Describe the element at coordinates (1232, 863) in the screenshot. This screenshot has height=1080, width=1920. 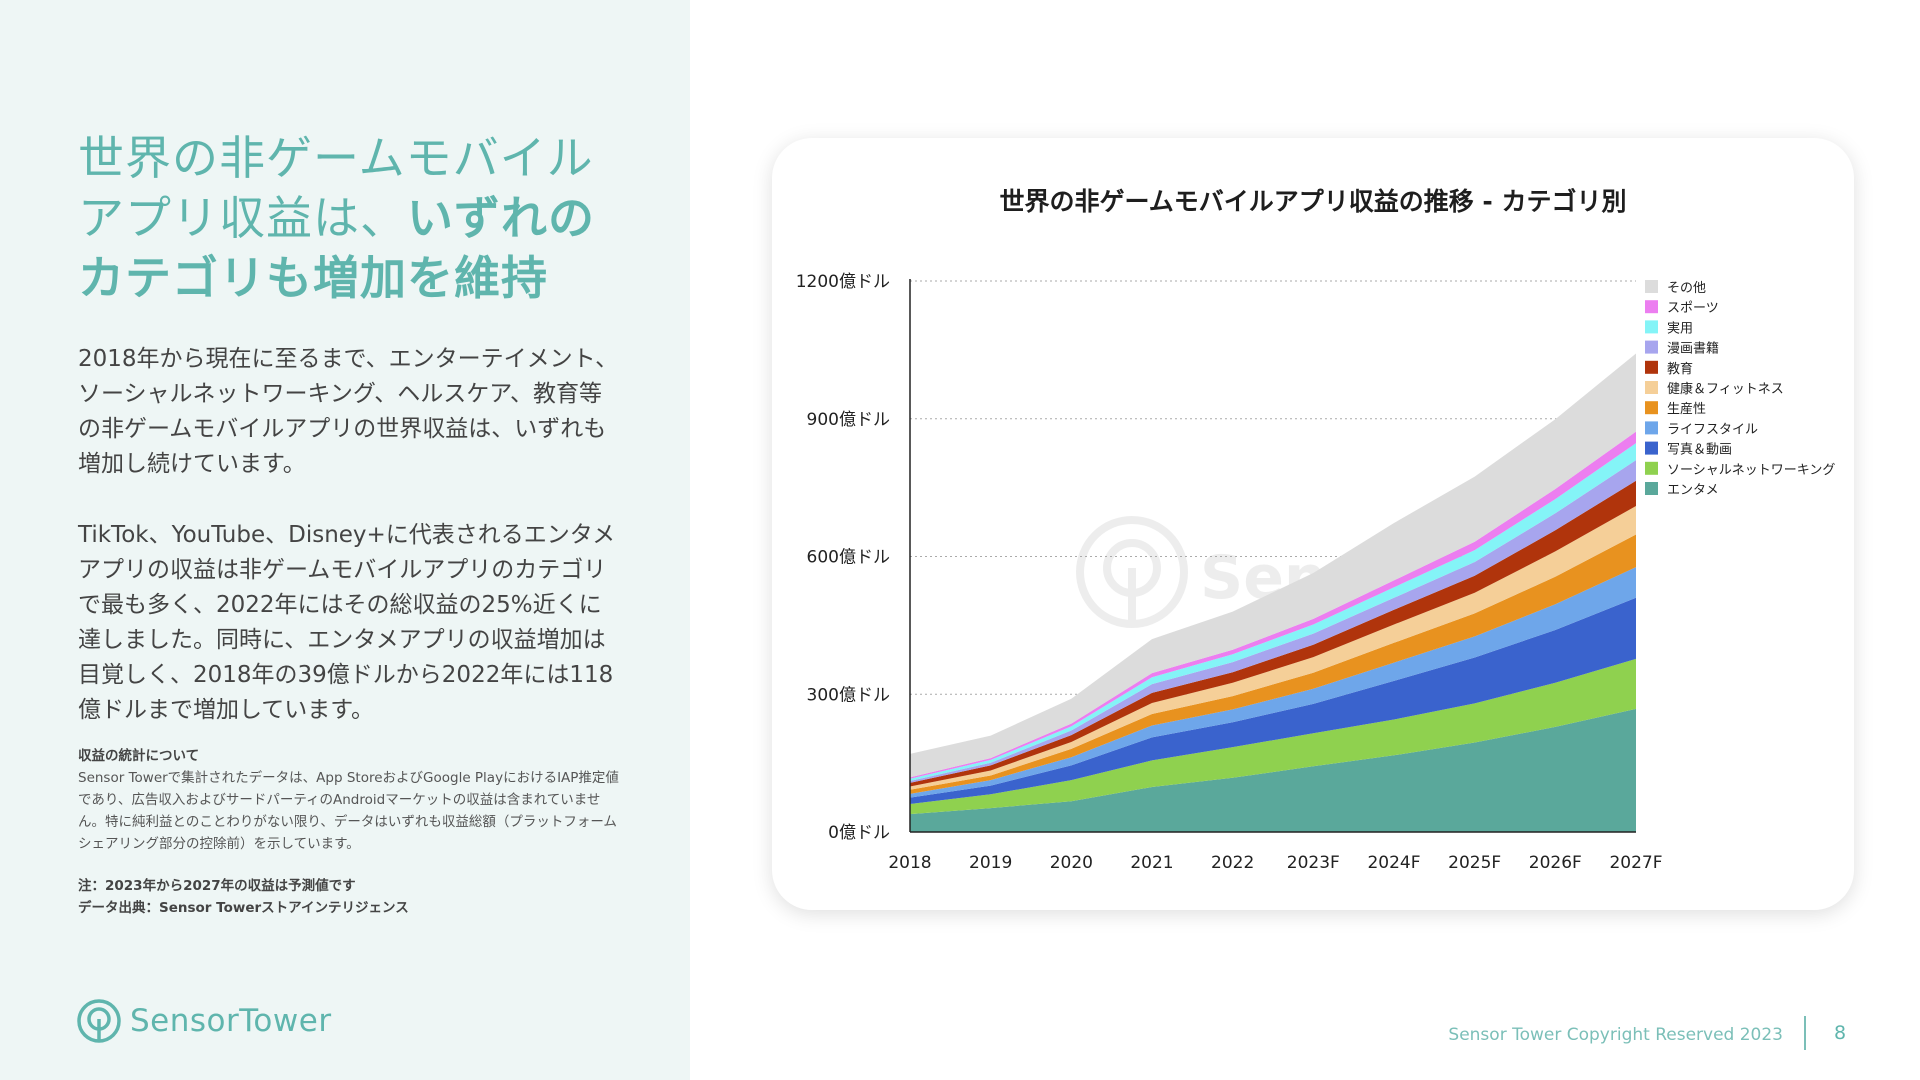
I see `x-tick-label: 2022` at that location.